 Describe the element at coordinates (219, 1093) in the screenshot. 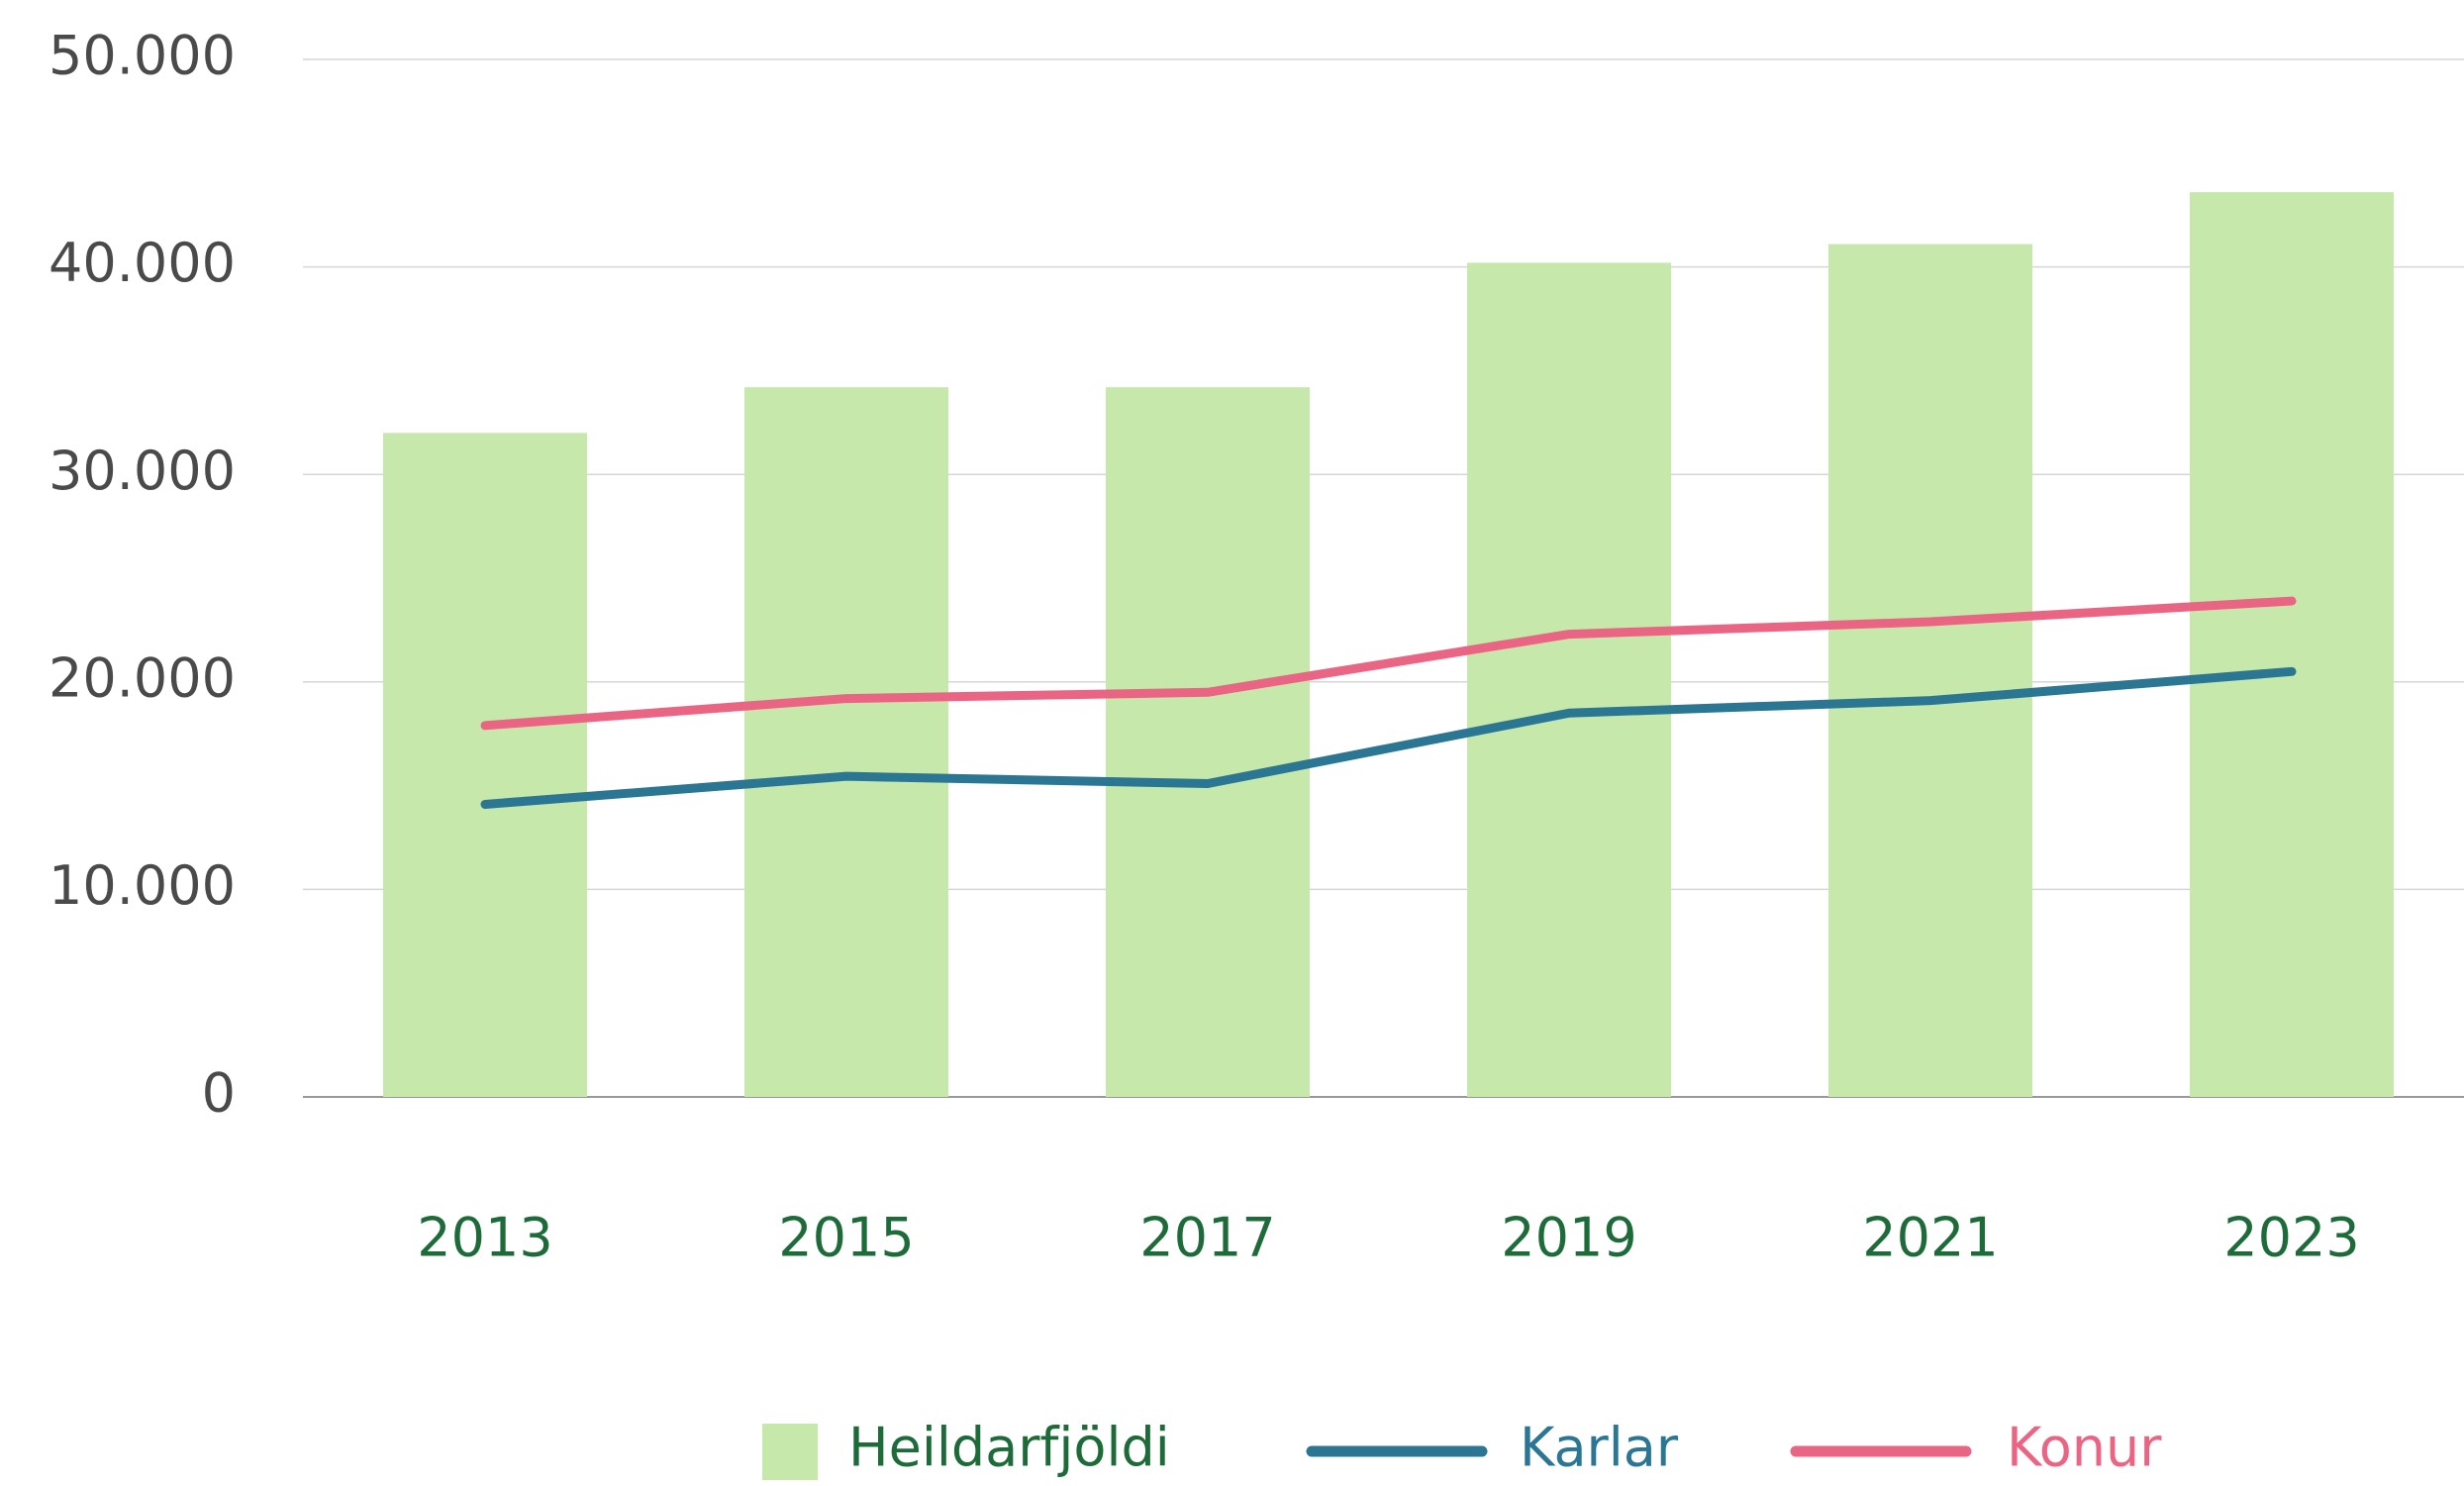

I see `y-tick-label: 0` at that location.